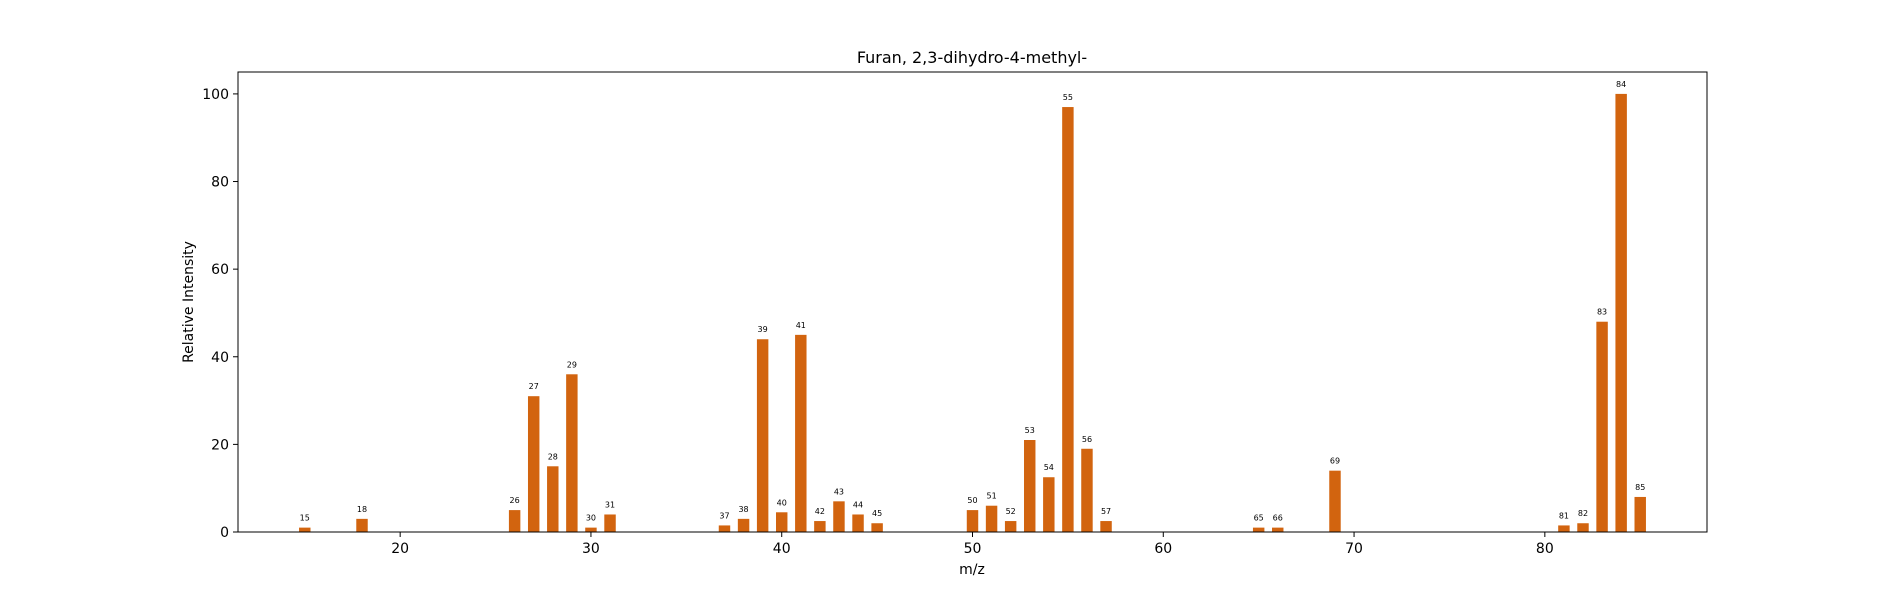  Describe the element at coordinates (572, 364) in the screenshot. I see `bar-label-29: 29` at that location.